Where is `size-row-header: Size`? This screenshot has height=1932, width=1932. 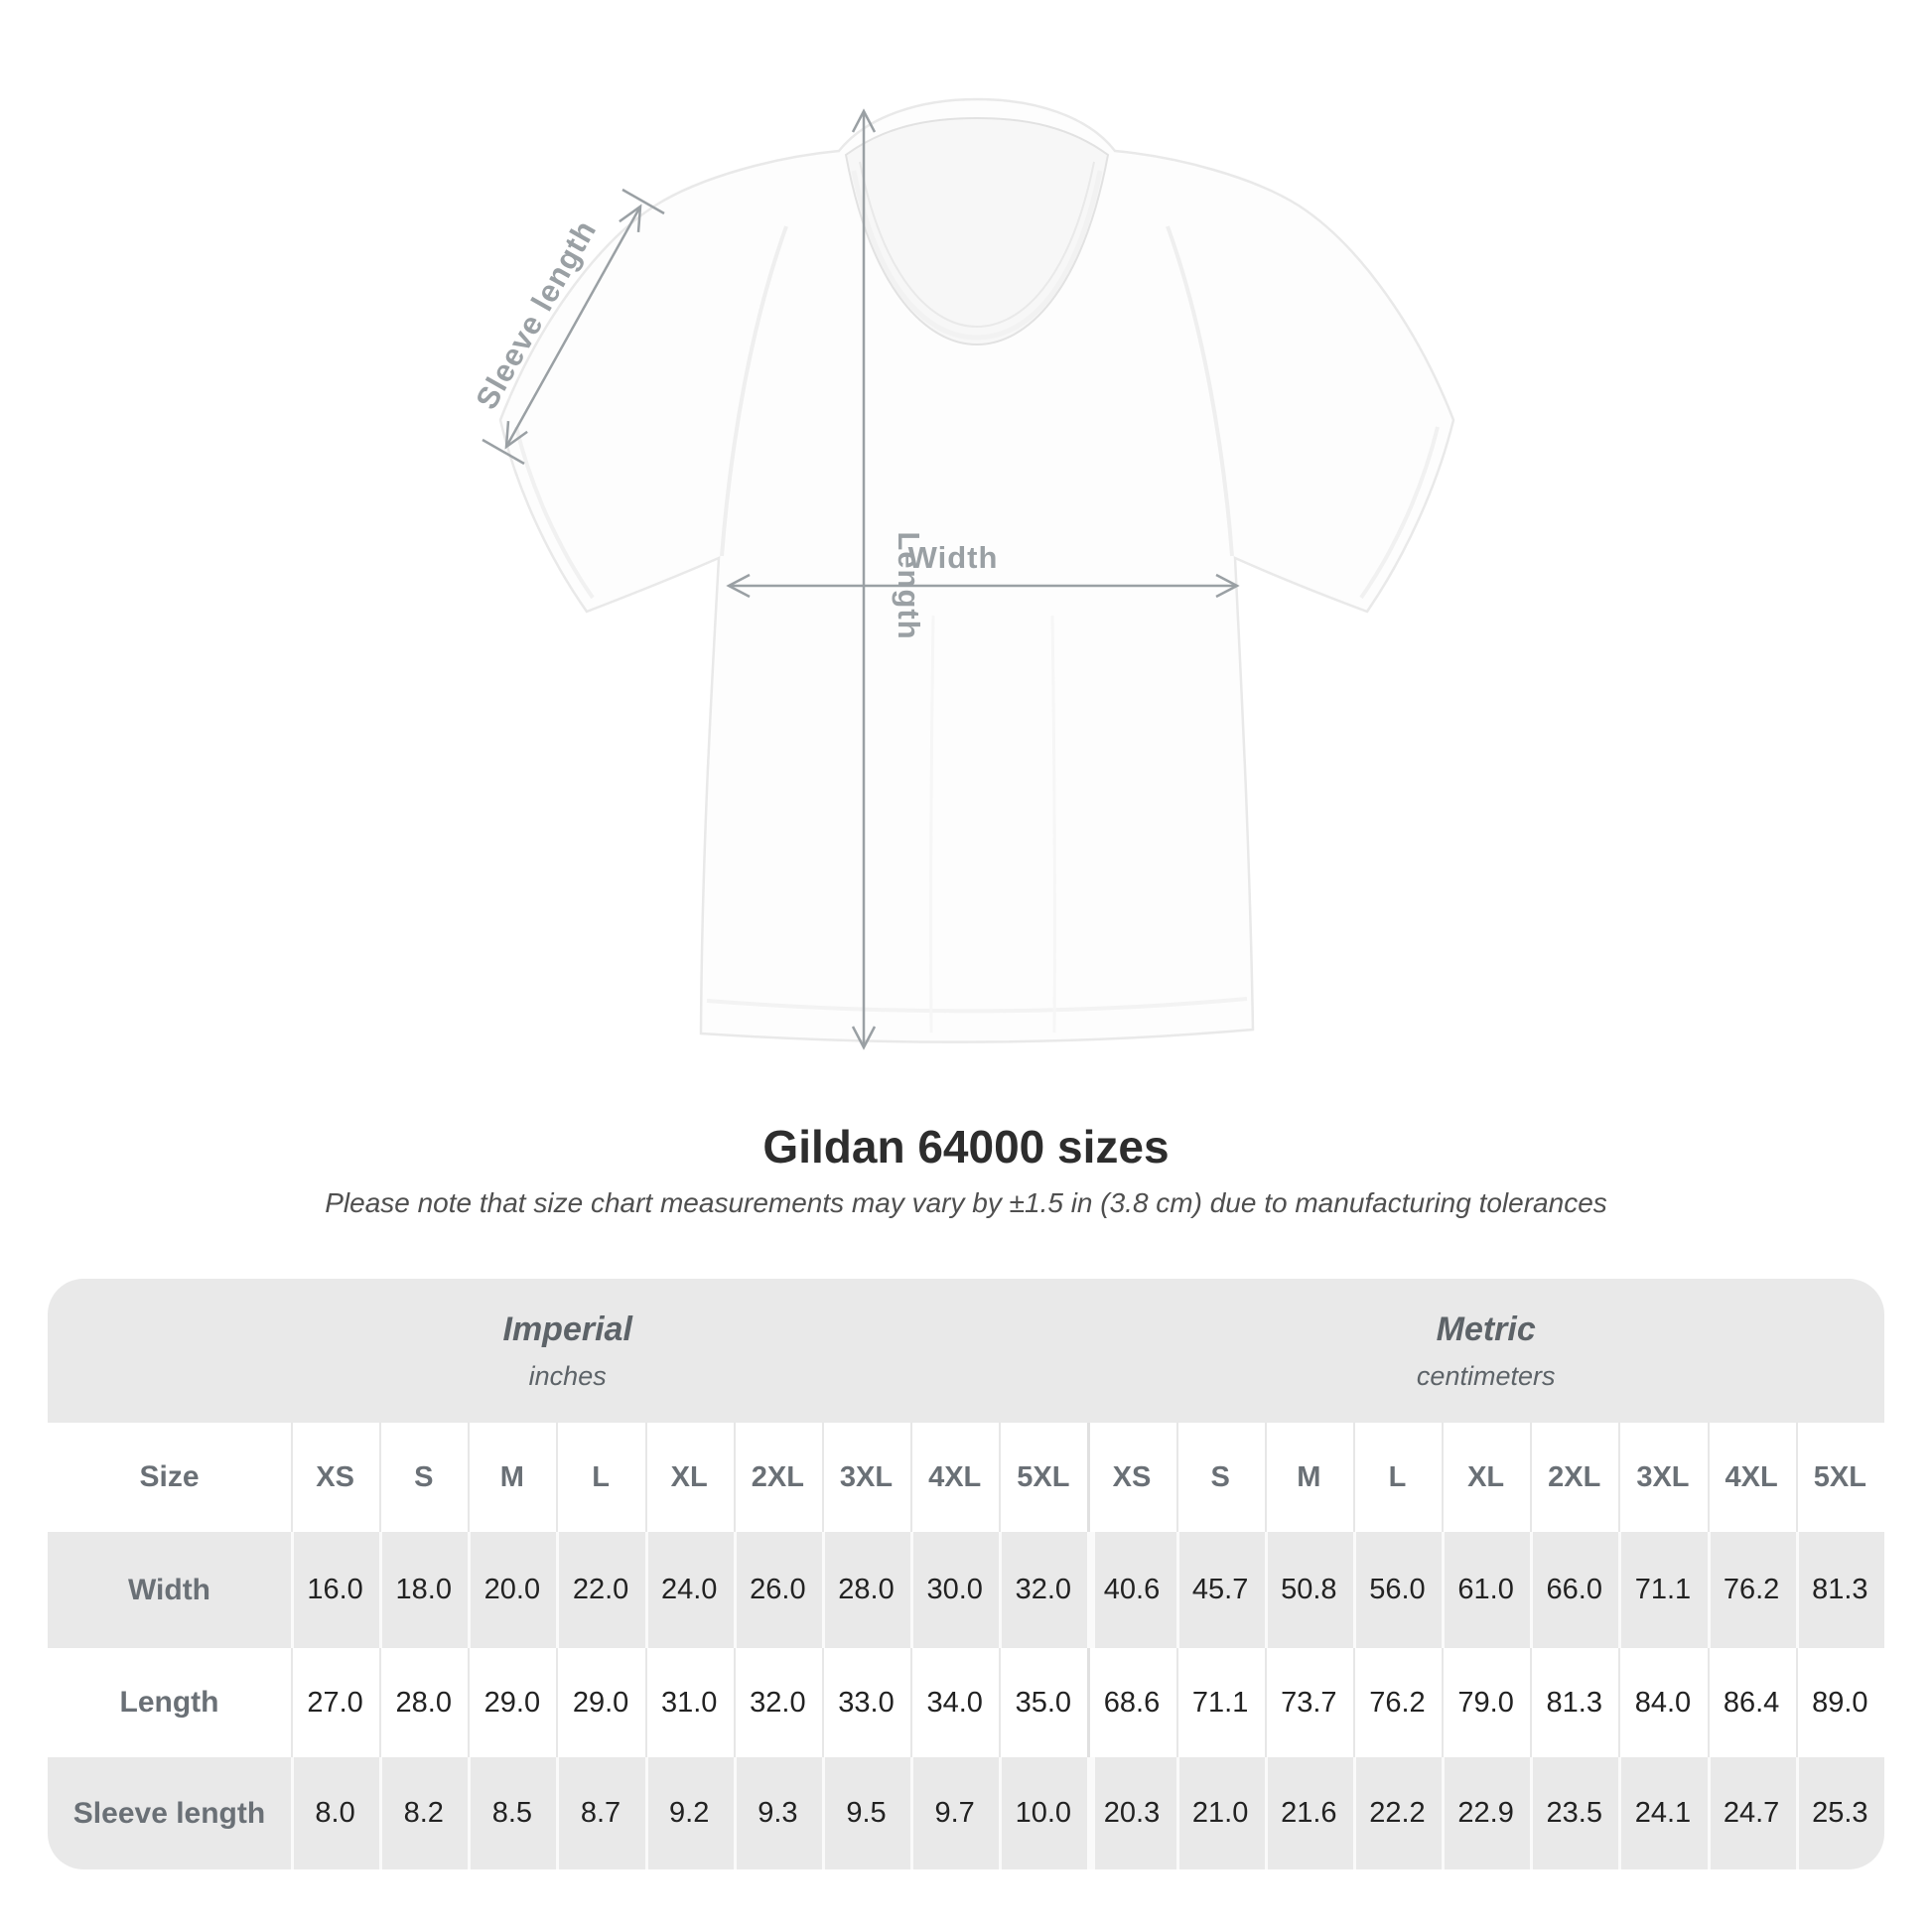 size-row-header: Size is located at coordinates (169, 1478).